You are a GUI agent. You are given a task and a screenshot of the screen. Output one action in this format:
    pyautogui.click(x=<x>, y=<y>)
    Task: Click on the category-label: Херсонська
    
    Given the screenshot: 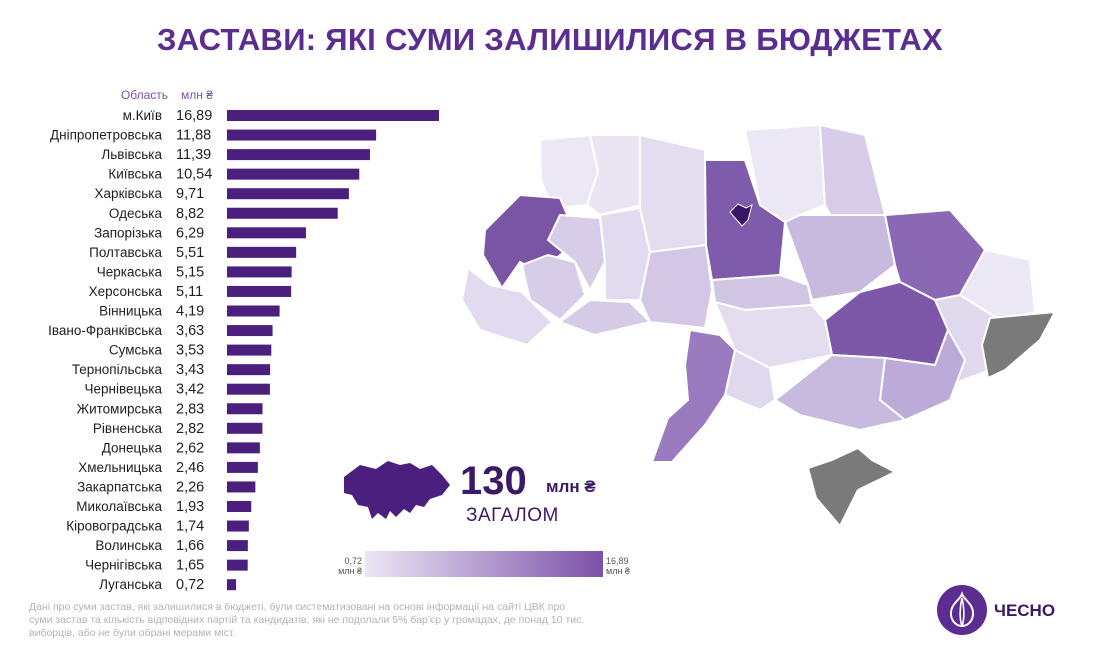 What is the action you would take?
    pyautogui.click(x=126, y=291)
    